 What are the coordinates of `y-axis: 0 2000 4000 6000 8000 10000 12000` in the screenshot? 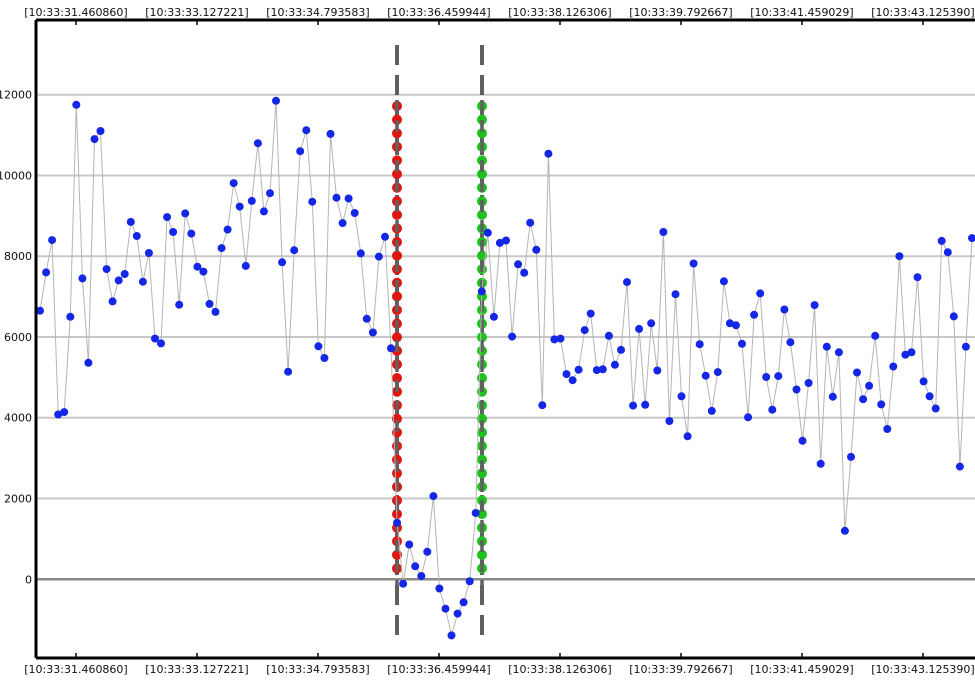 It's located at (16, 338).